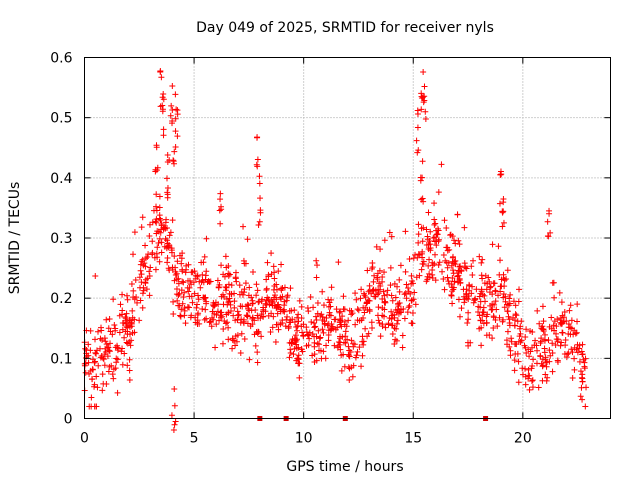  I want to click on y-tick-label: 0.5, so click(61, 119).